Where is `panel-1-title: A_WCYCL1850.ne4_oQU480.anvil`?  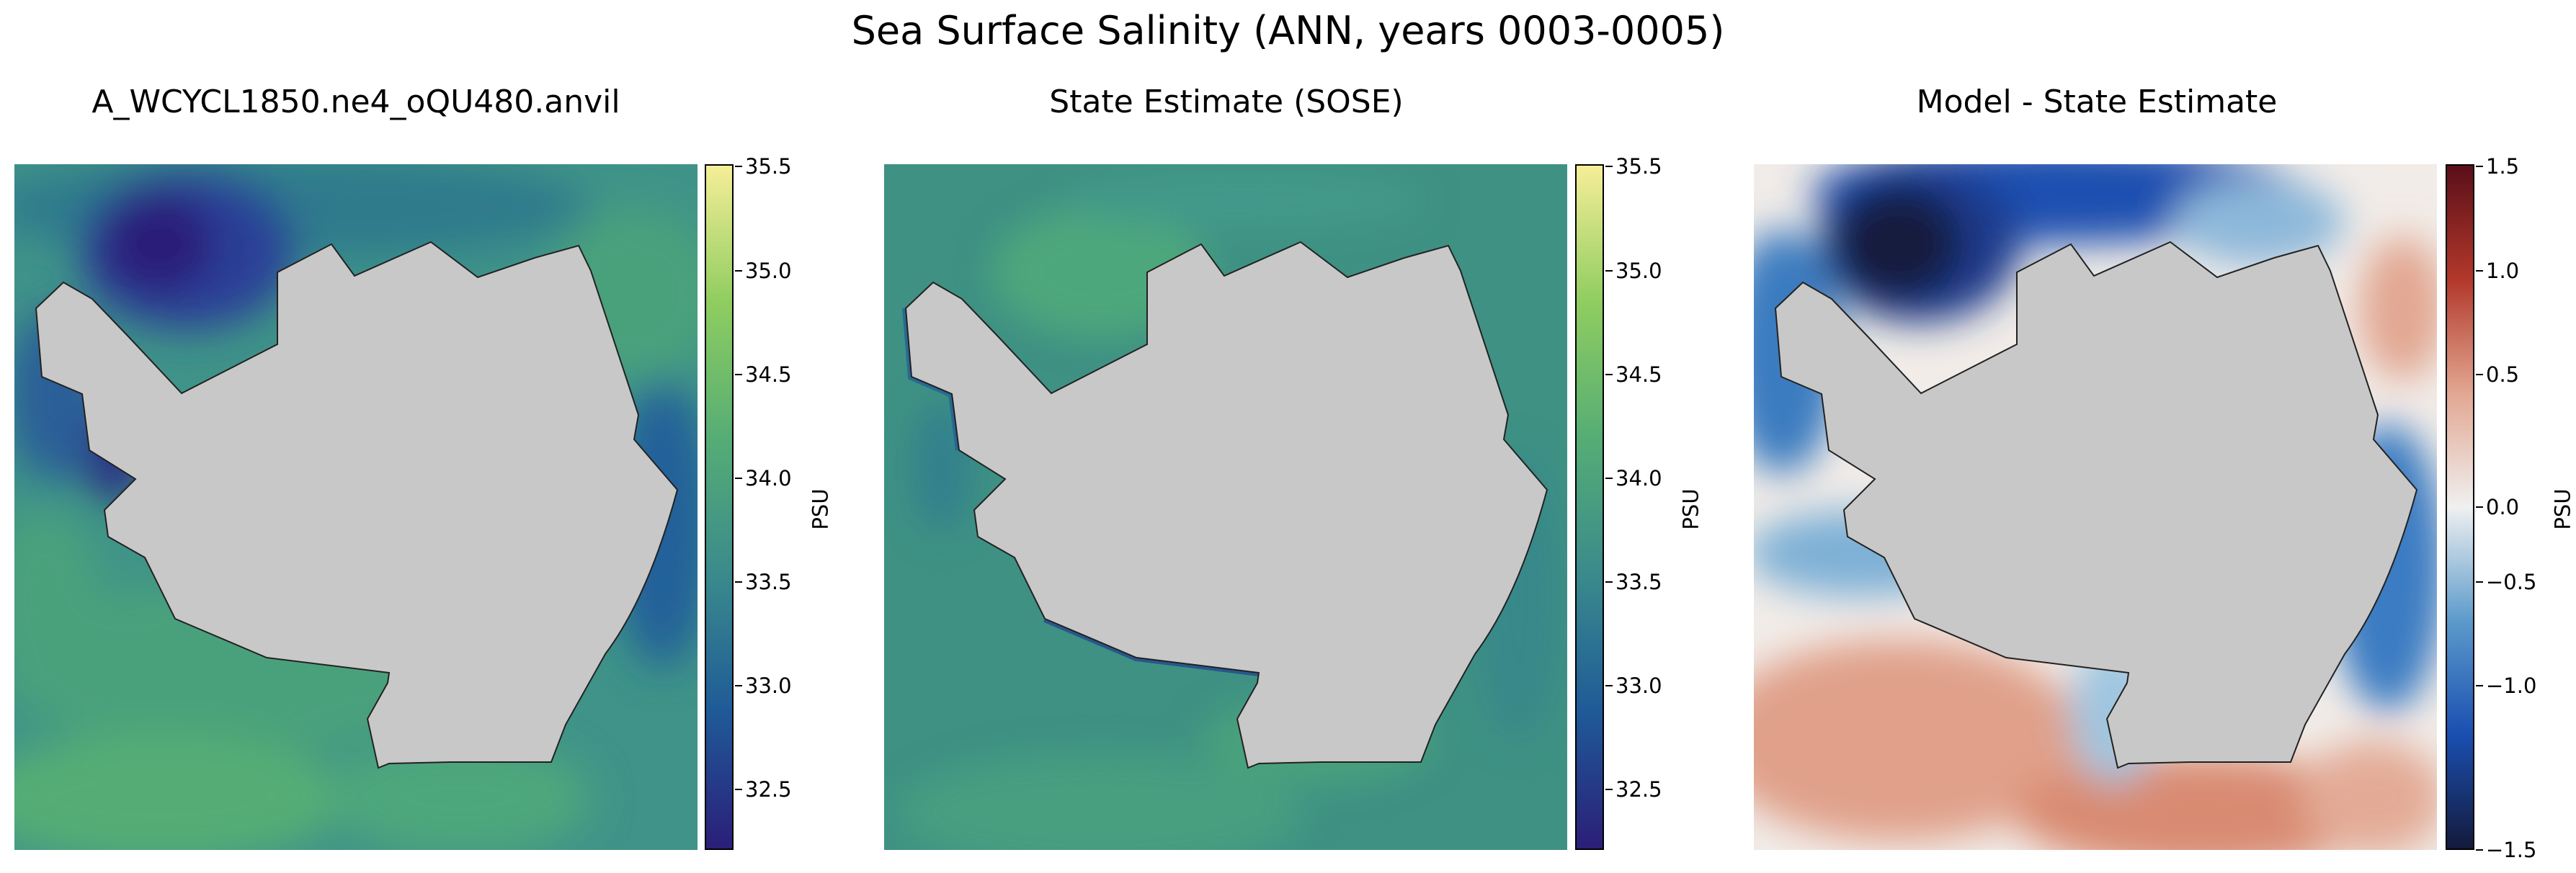 panel-1-title: A_WCYCL1850.ne4_oQU480.anvil is located at coordinates (356, 102).